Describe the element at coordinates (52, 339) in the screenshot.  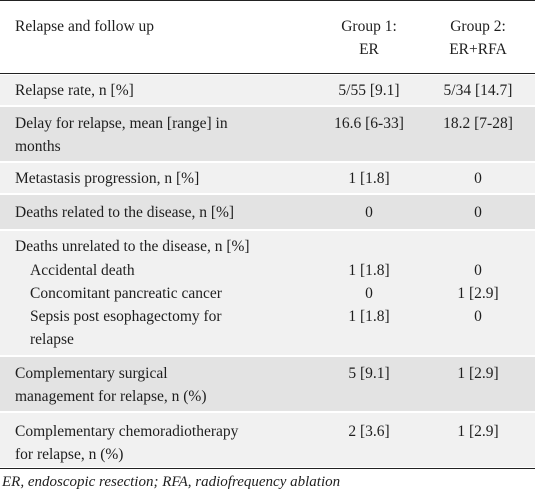
I see `subrow-label-line2: relapse` at that location.